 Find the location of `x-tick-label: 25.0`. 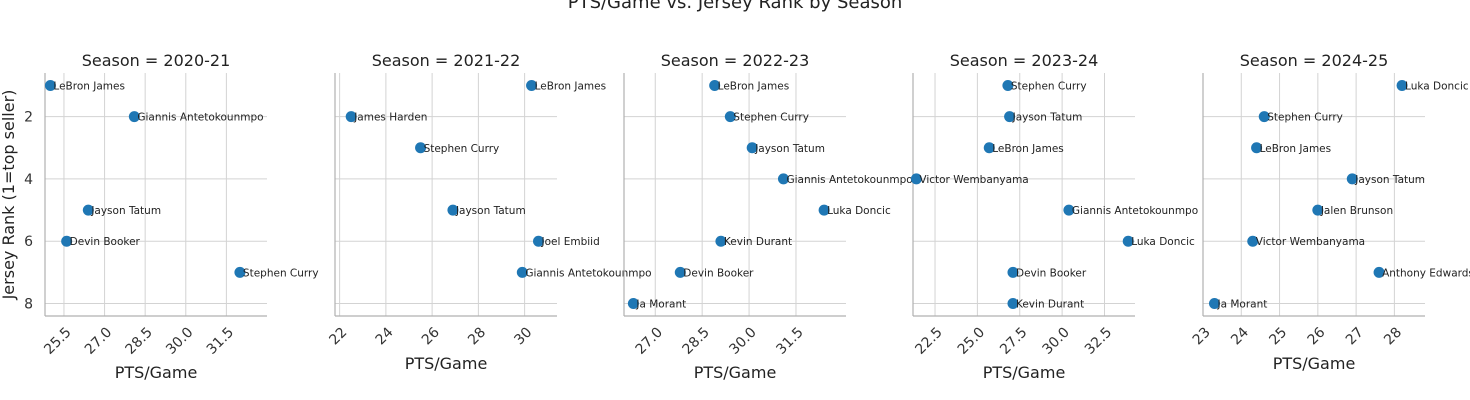

x-tick-label: 25.0 is located at coordinates (971, 340).